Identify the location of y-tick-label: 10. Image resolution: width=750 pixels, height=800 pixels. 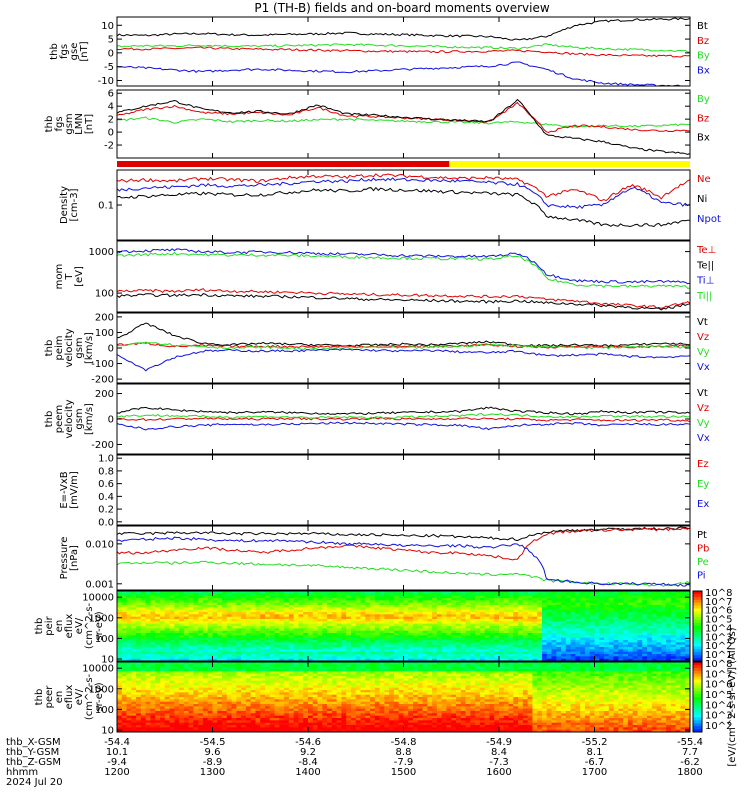
(107, 660).